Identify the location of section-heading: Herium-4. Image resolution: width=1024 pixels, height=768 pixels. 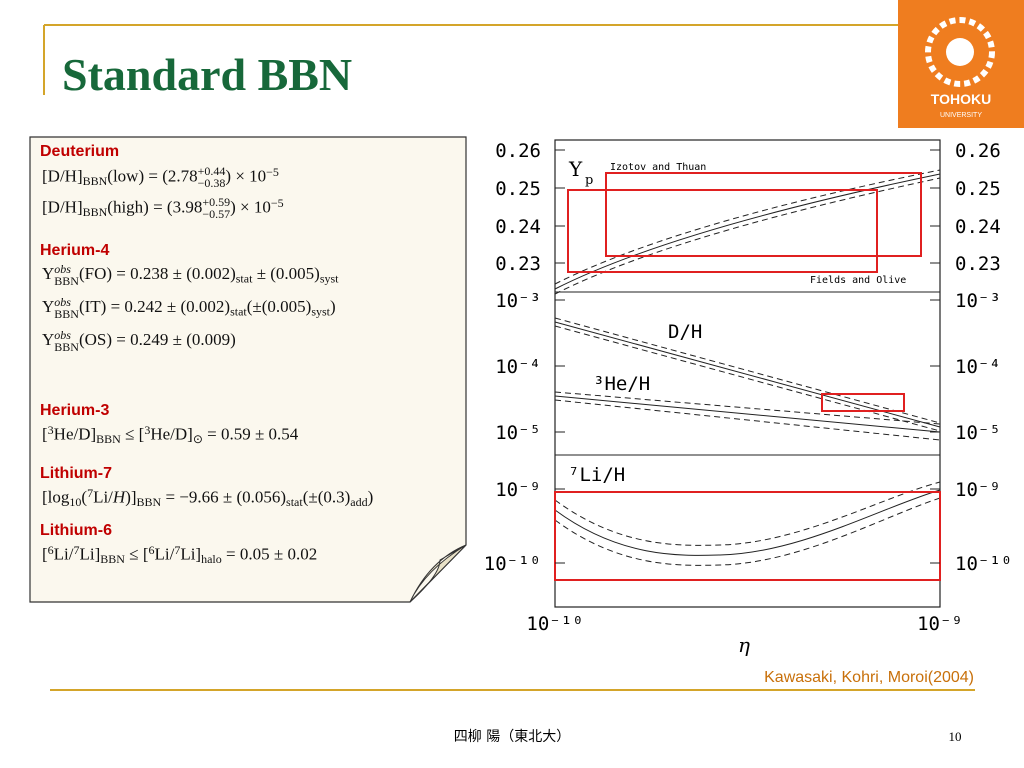
(75, 250).